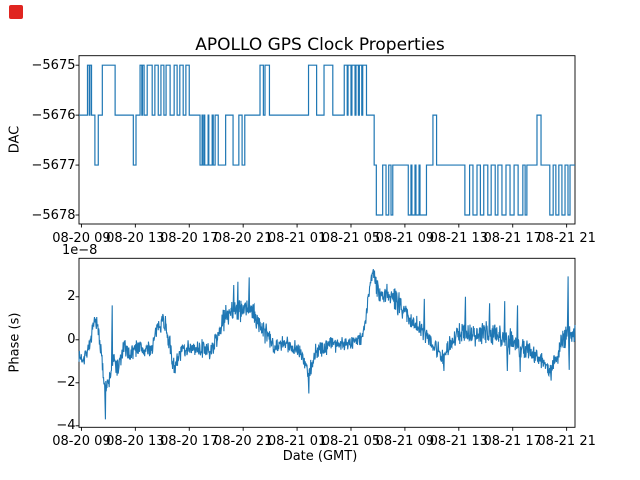  I want to click on y-tick-label: −5678, so click(53, 215).